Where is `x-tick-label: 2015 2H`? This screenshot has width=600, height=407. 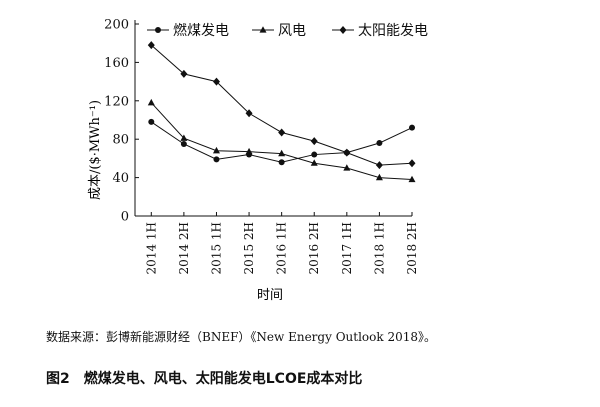 x-tick-label: 2015 2H is located at coordinates (249, 248).